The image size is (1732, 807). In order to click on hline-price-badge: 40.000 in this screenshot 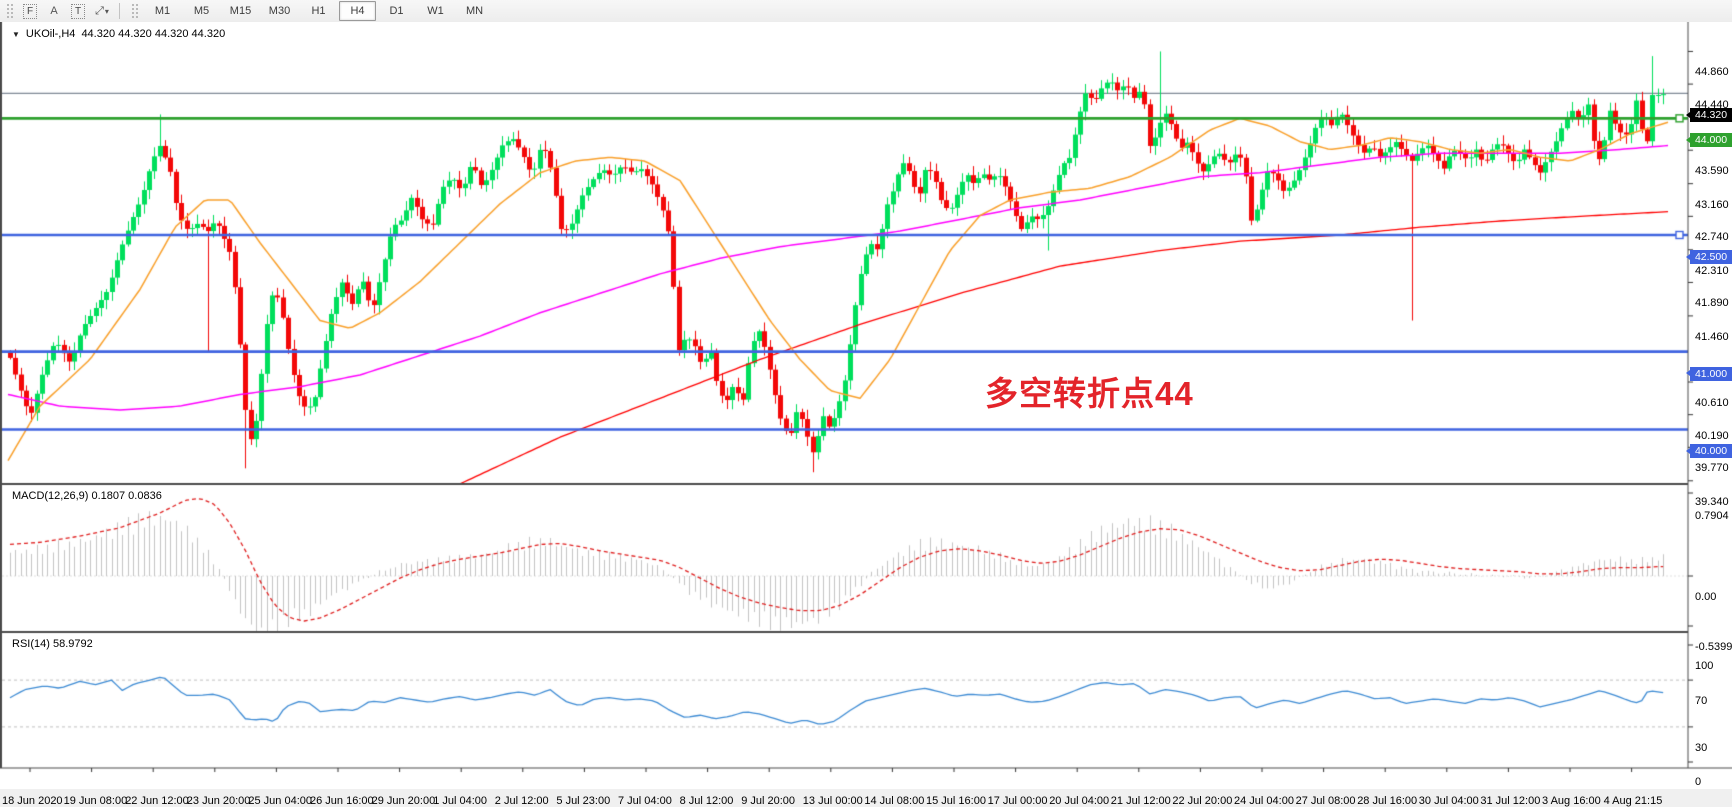, I will do `click(1709, 451)`.